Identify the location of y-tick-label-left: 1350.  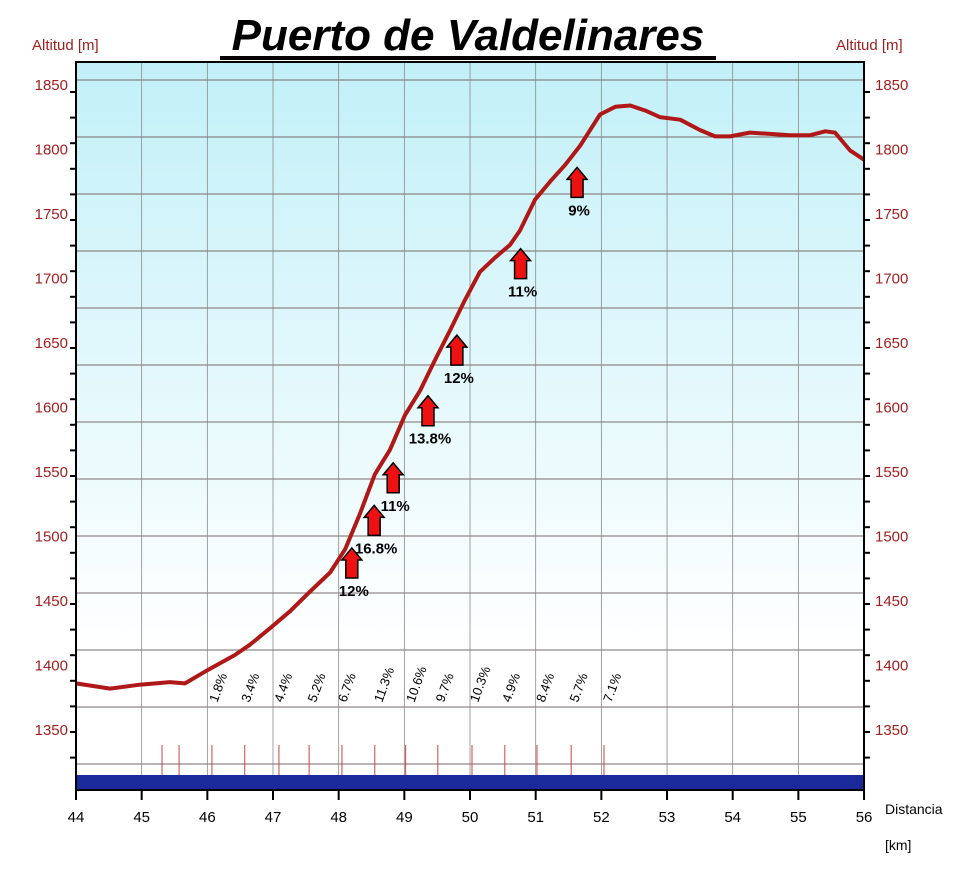
(51, 730).